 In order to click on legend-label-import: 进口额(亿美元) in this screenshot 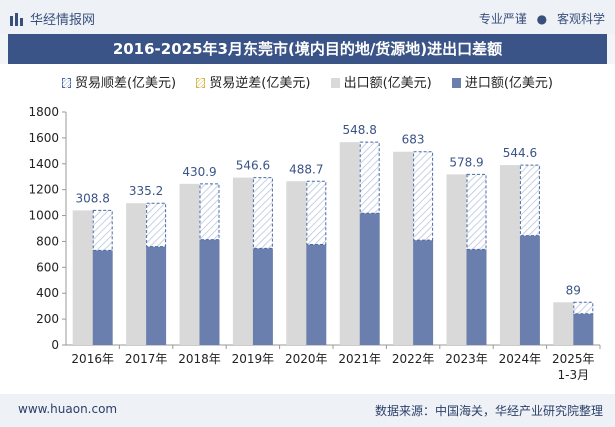, I will do `click(509, 83)`.